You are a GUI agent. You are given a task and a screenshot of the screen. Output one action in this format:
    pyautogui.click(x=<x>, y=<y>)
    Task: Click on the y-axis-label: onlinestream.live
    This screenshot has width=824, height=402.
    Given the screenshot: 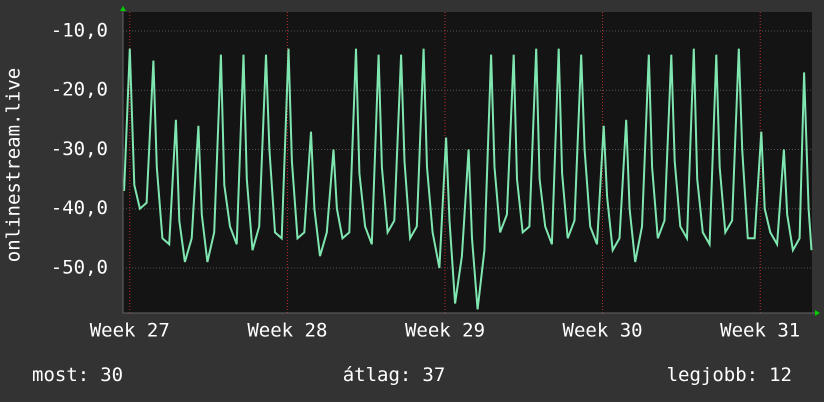 What is the action you would take?
    pyautogui.click(x=14, y=165)
    